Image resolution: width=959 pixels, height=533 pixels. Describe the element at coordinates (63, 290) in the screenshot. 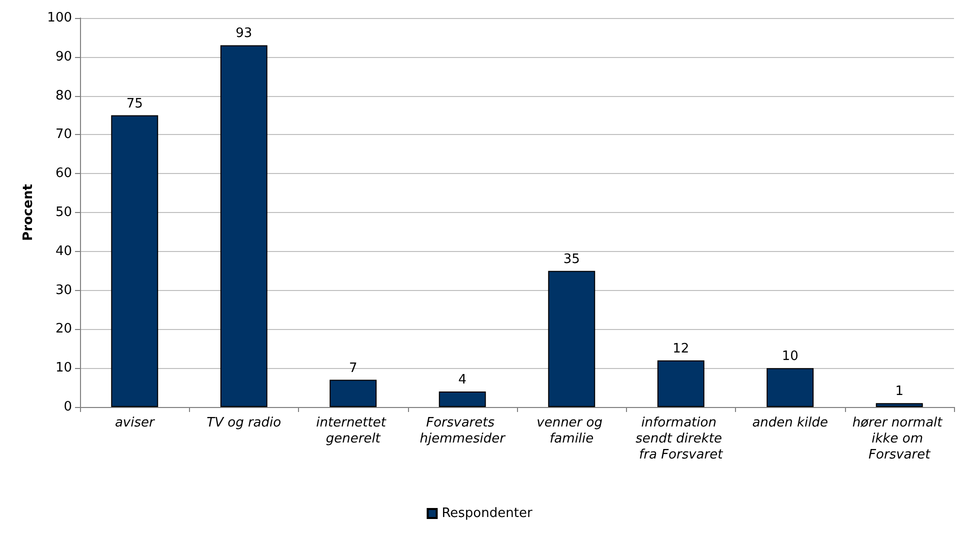

I see `y-tick-label: 30` at that location.